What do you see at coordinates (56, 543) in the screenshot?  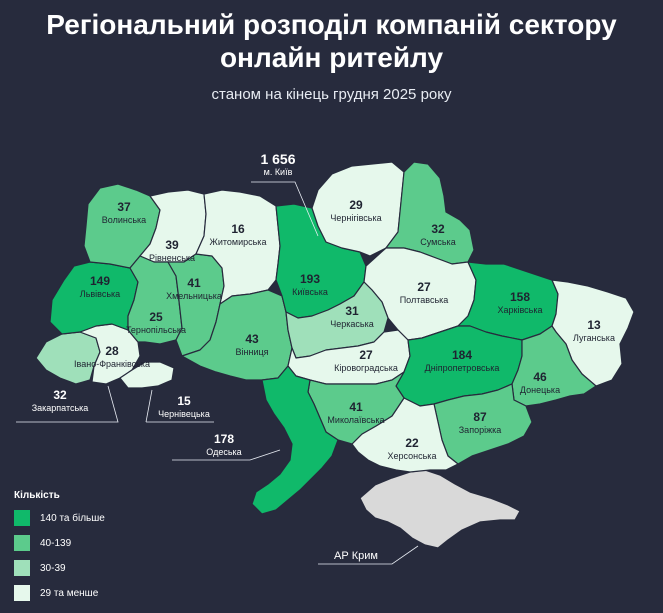 I see `legend-label: 40-139` at bounding box center [56, 543].